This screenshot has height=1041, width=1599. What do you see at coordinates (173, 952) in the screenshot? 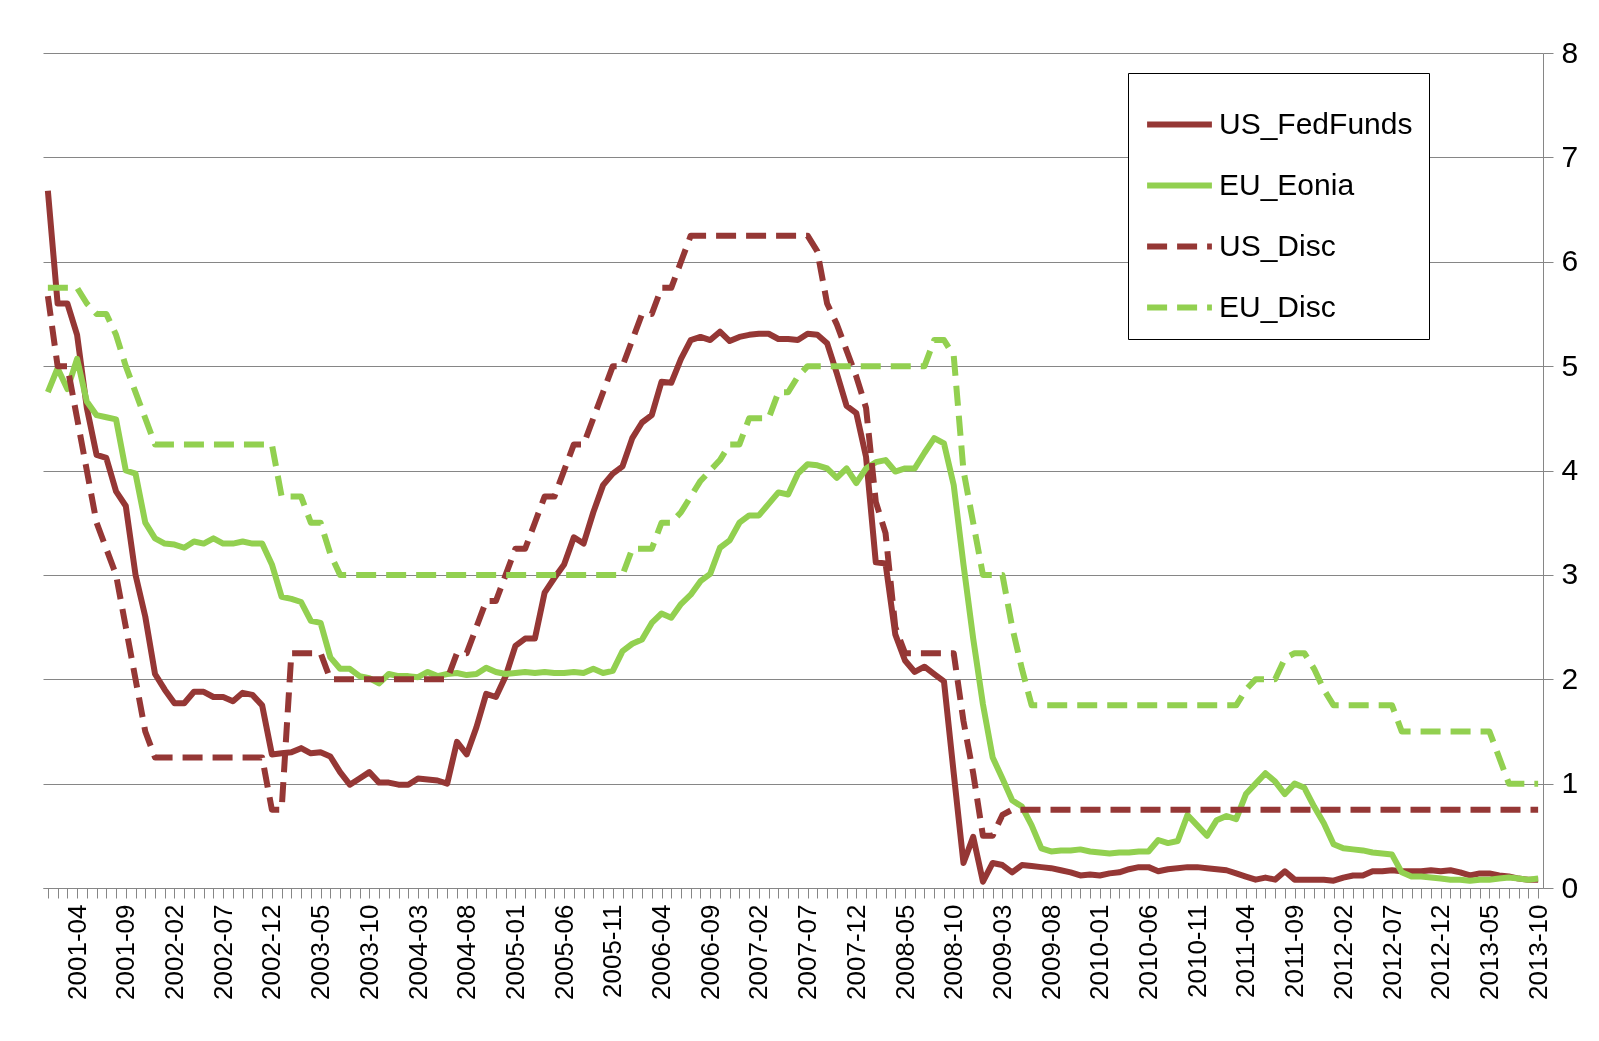
I see `x-tick-label: 2002-02` at bounding box center [173, 952].